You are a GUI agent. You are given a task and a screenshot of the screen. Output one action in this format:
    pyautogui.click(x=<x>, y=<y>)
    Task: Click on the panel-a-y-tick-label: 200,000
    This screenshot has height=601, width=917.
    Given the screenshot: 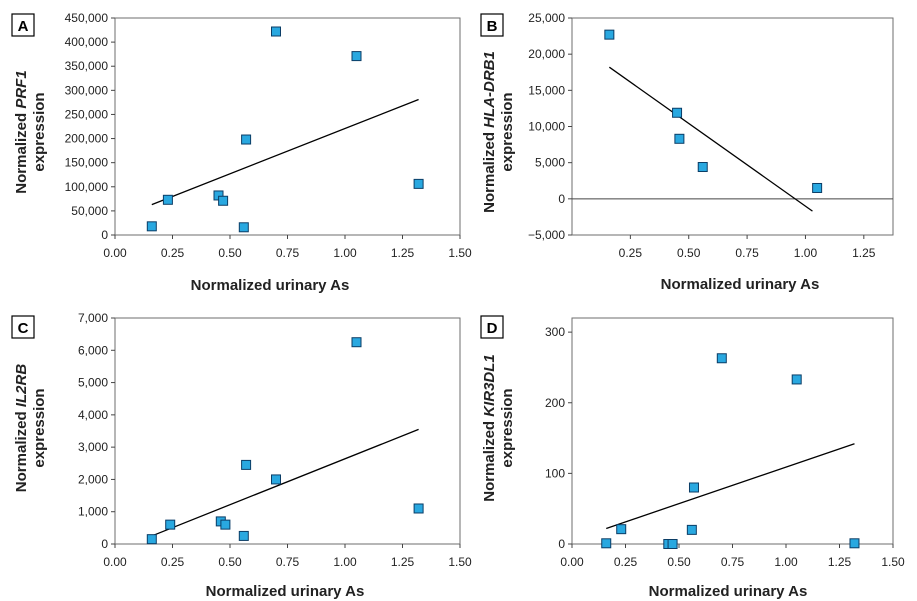 What is the action you would take?
    pyautogui.click(x=87, y=139)
    